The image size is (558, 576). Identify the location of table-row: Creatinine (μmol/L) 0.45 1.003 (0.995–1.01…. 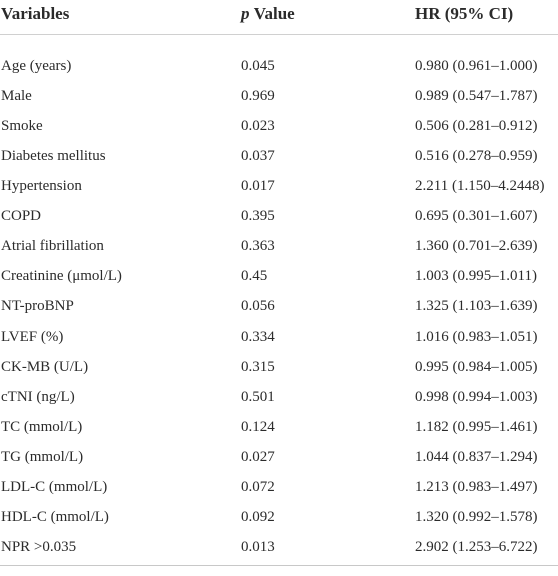
(279, 276).